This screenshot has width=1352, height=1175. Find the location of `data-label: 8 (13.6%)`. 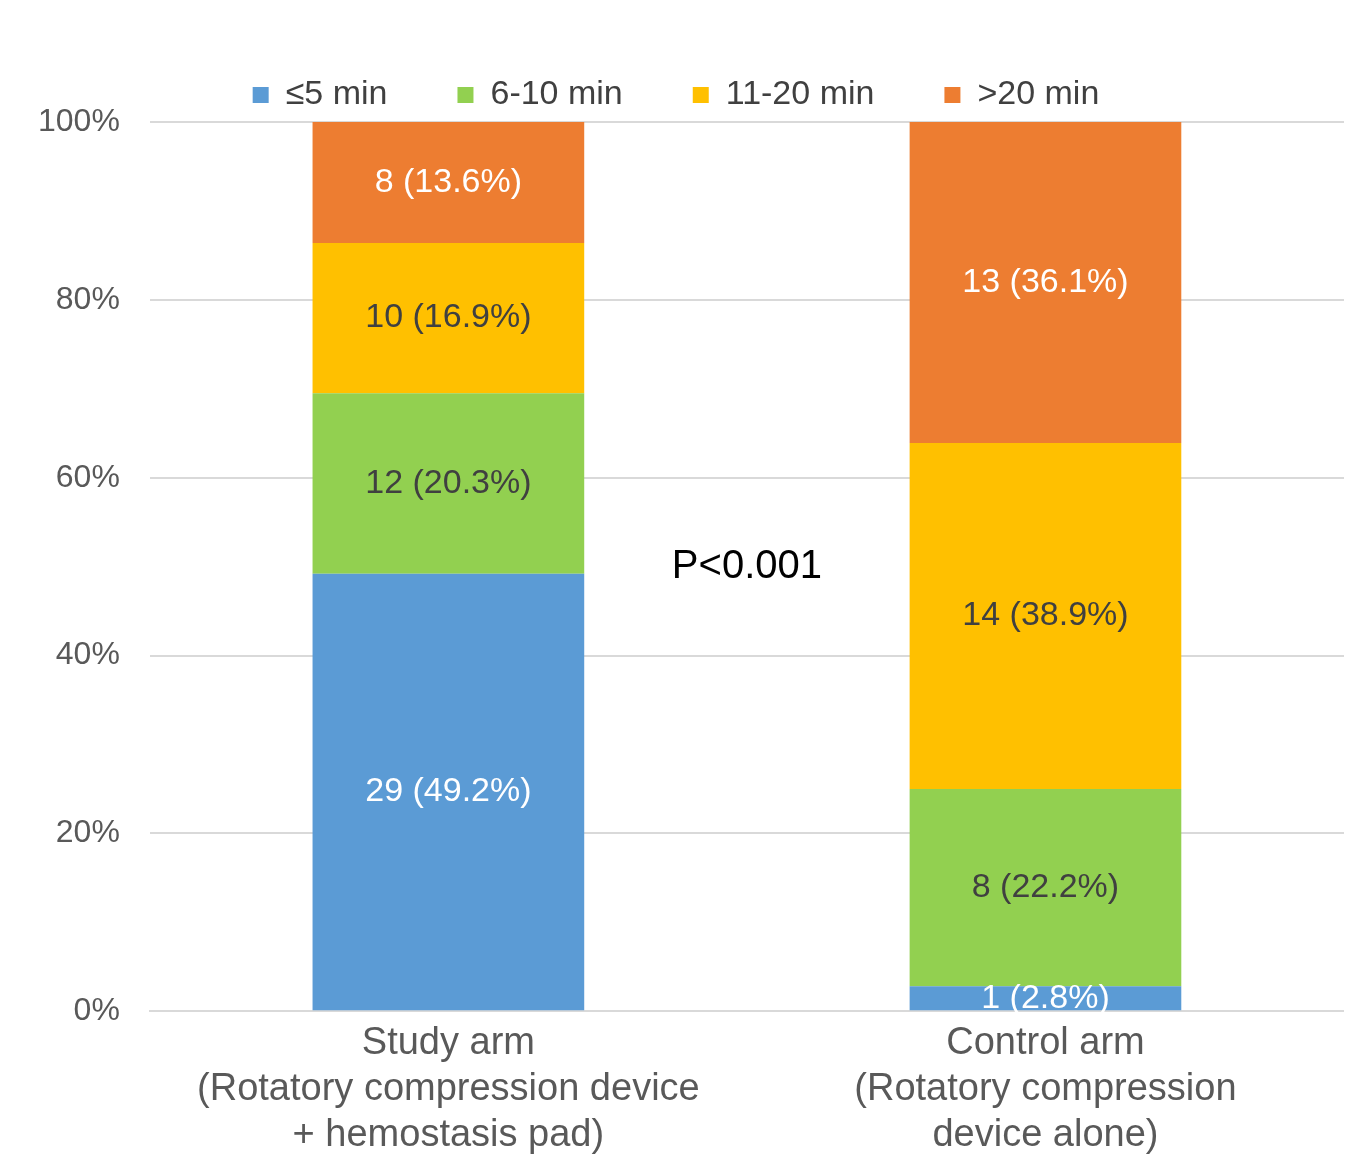

data-label: 8 (13.6%) is located at coordinates (448, 179).